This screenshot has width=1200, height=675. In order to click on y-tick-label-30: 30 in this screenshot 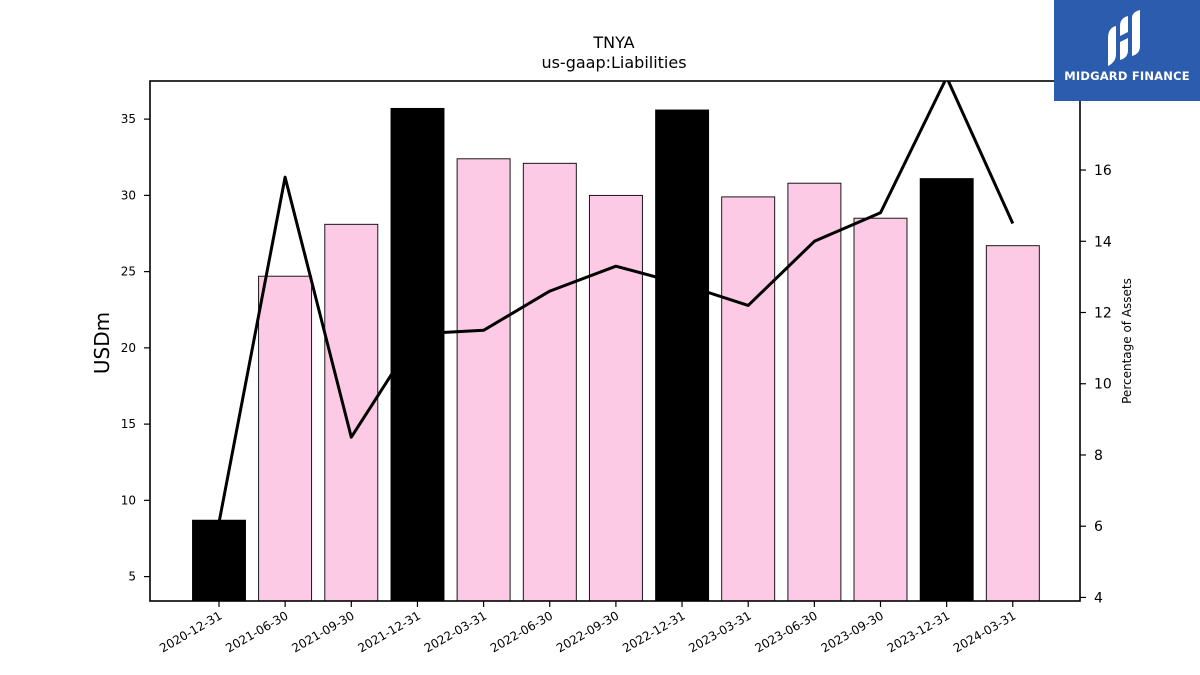, I will do `click(128, 195)`.